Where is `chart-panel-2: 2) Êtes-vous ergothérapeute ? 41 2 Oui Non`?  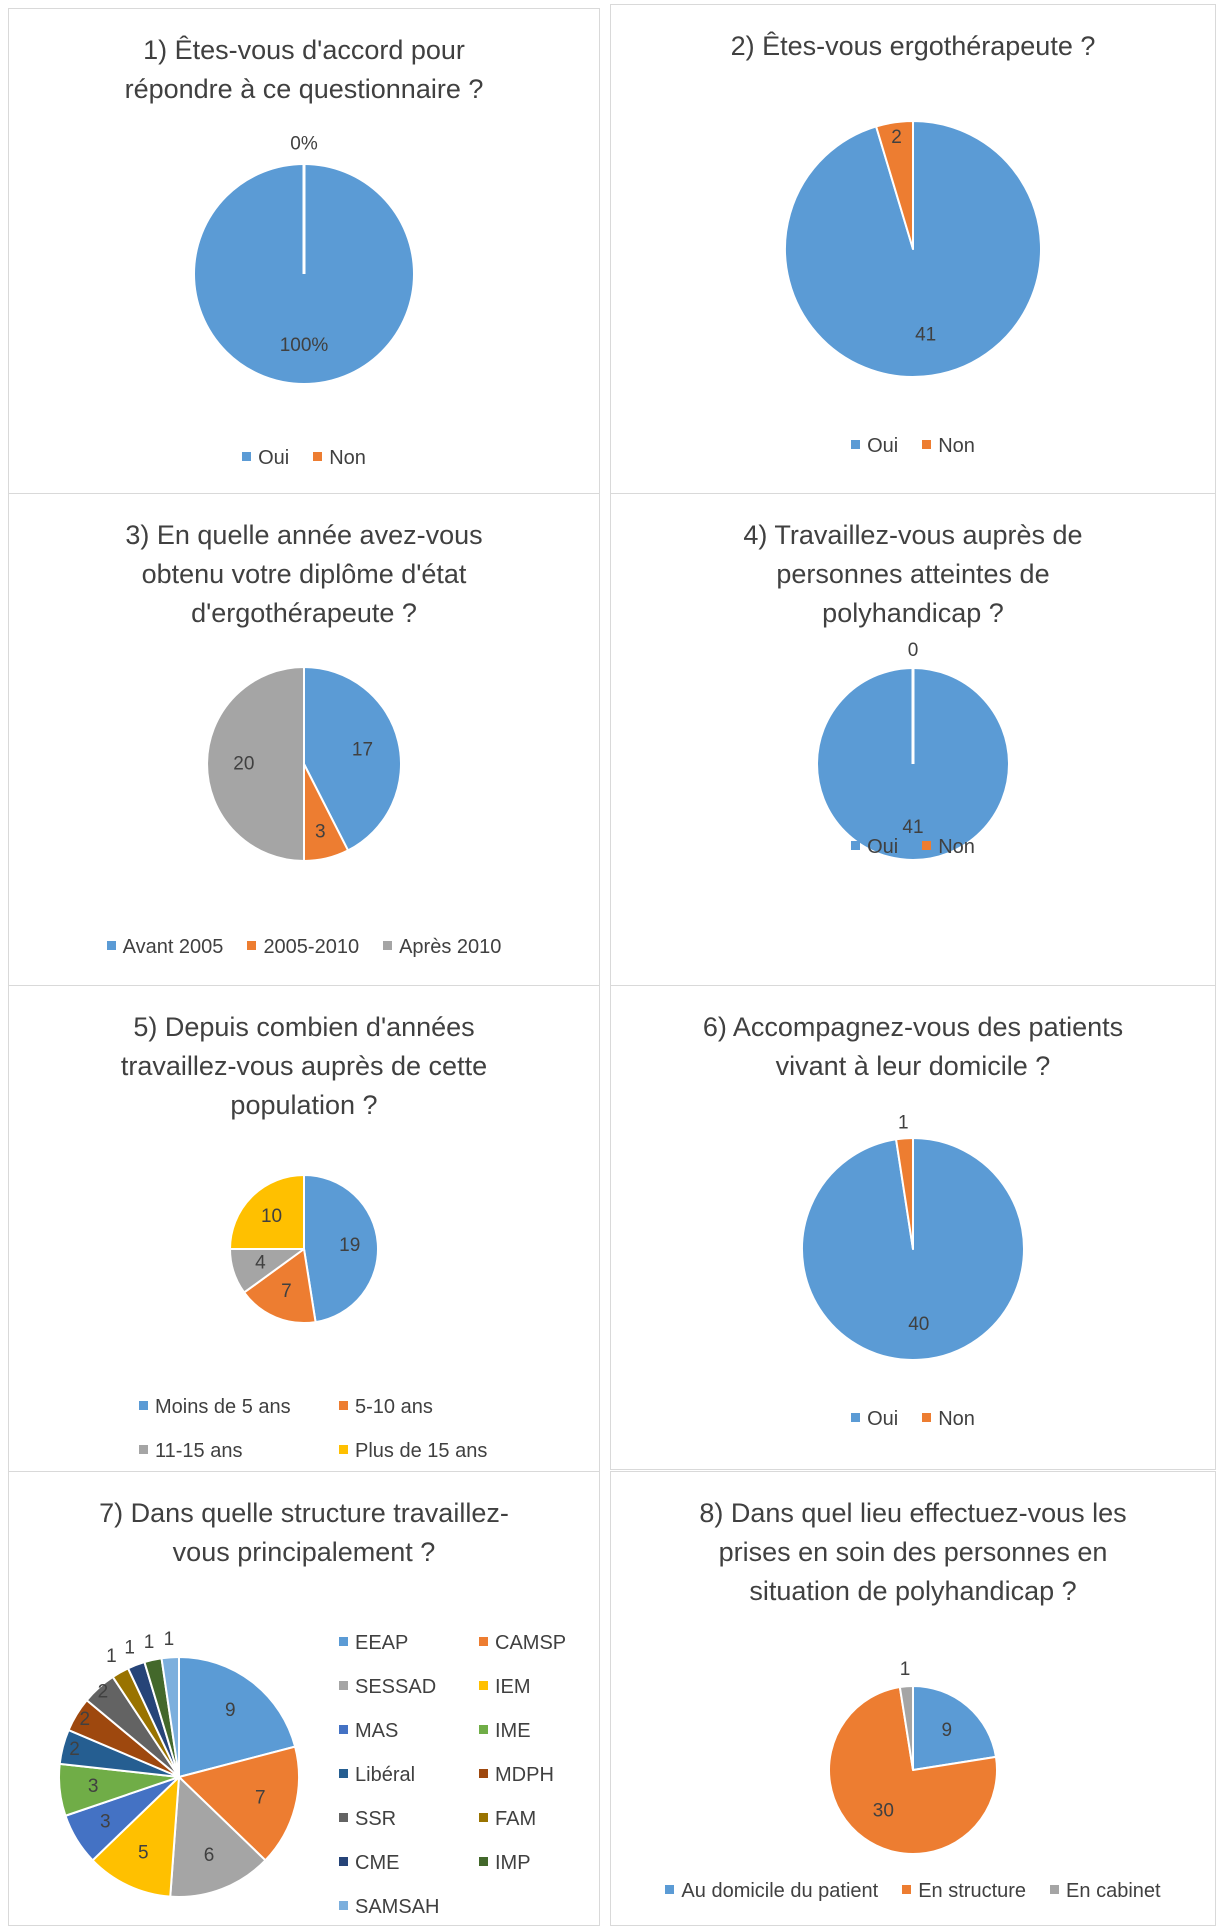 chart-panel-2: 2) Êtes-vous ergothérapeute ? 41 2 Oui Non is located at coordinates (913, 249).